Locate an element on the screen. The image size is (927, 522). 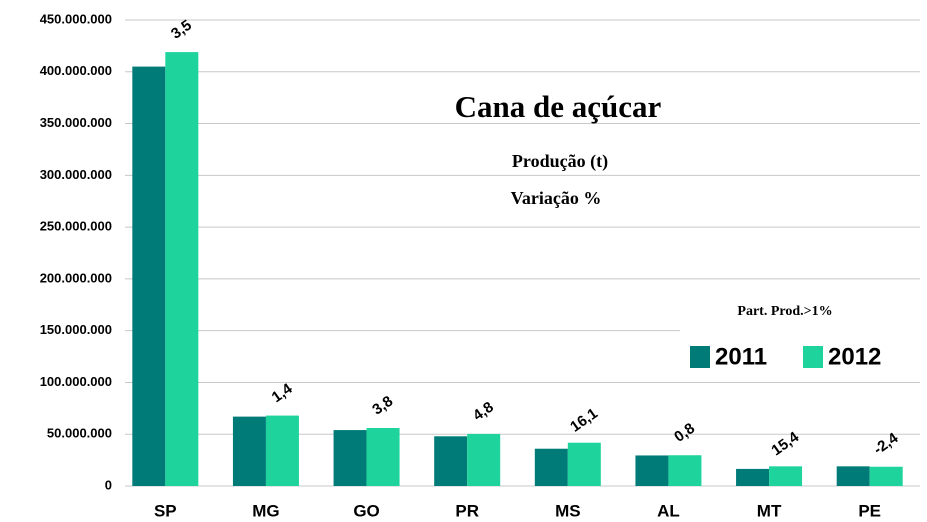
y-tick-label: 200.000.000 is located at coordinates (76, 277).